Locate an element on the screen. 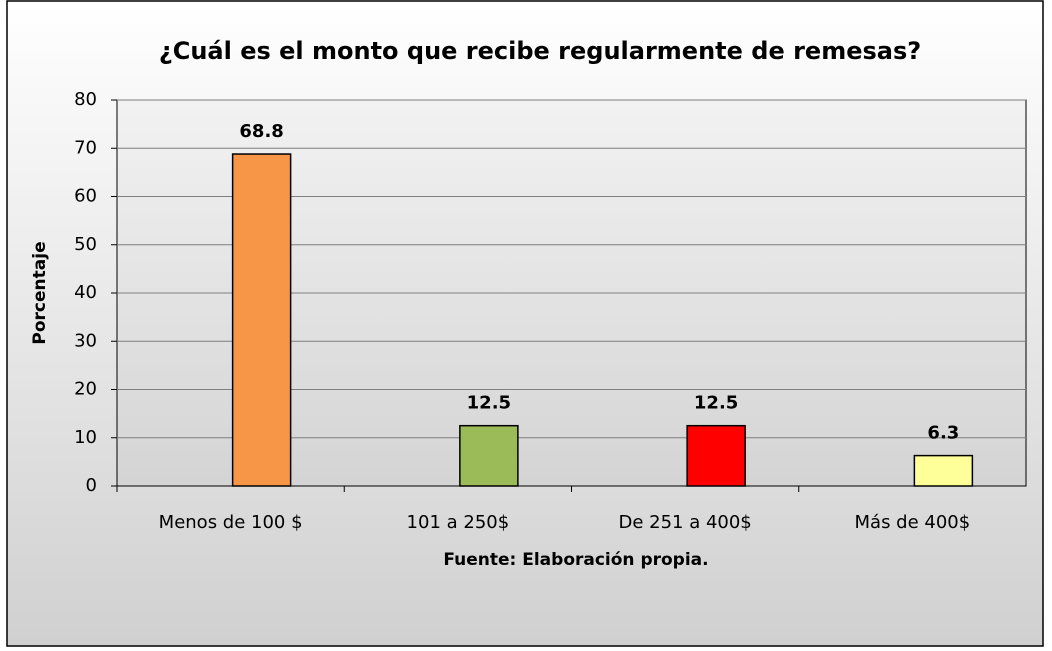 Image resolution: width=1052 pixels, height=651 pixels. x-tick-label: De 251 a 400$ is located at coordinates (684, 522).